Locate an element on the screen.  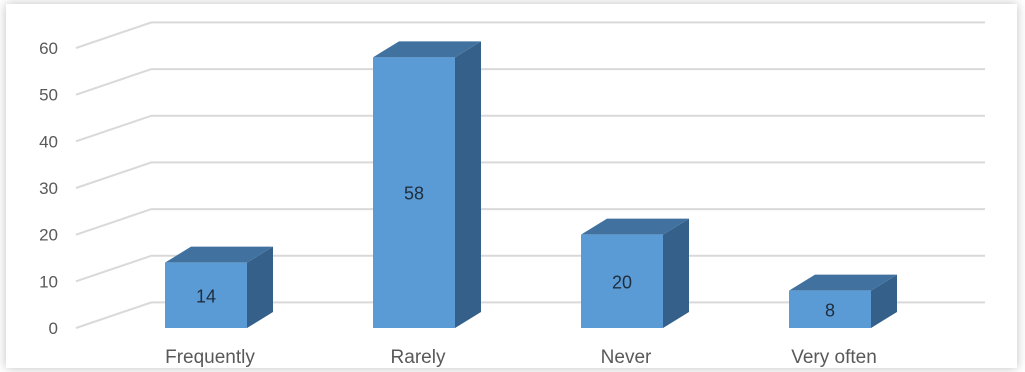
x-axis-category-labels: Frequently Rarely Never Very often is located at coordinates (521, 357).